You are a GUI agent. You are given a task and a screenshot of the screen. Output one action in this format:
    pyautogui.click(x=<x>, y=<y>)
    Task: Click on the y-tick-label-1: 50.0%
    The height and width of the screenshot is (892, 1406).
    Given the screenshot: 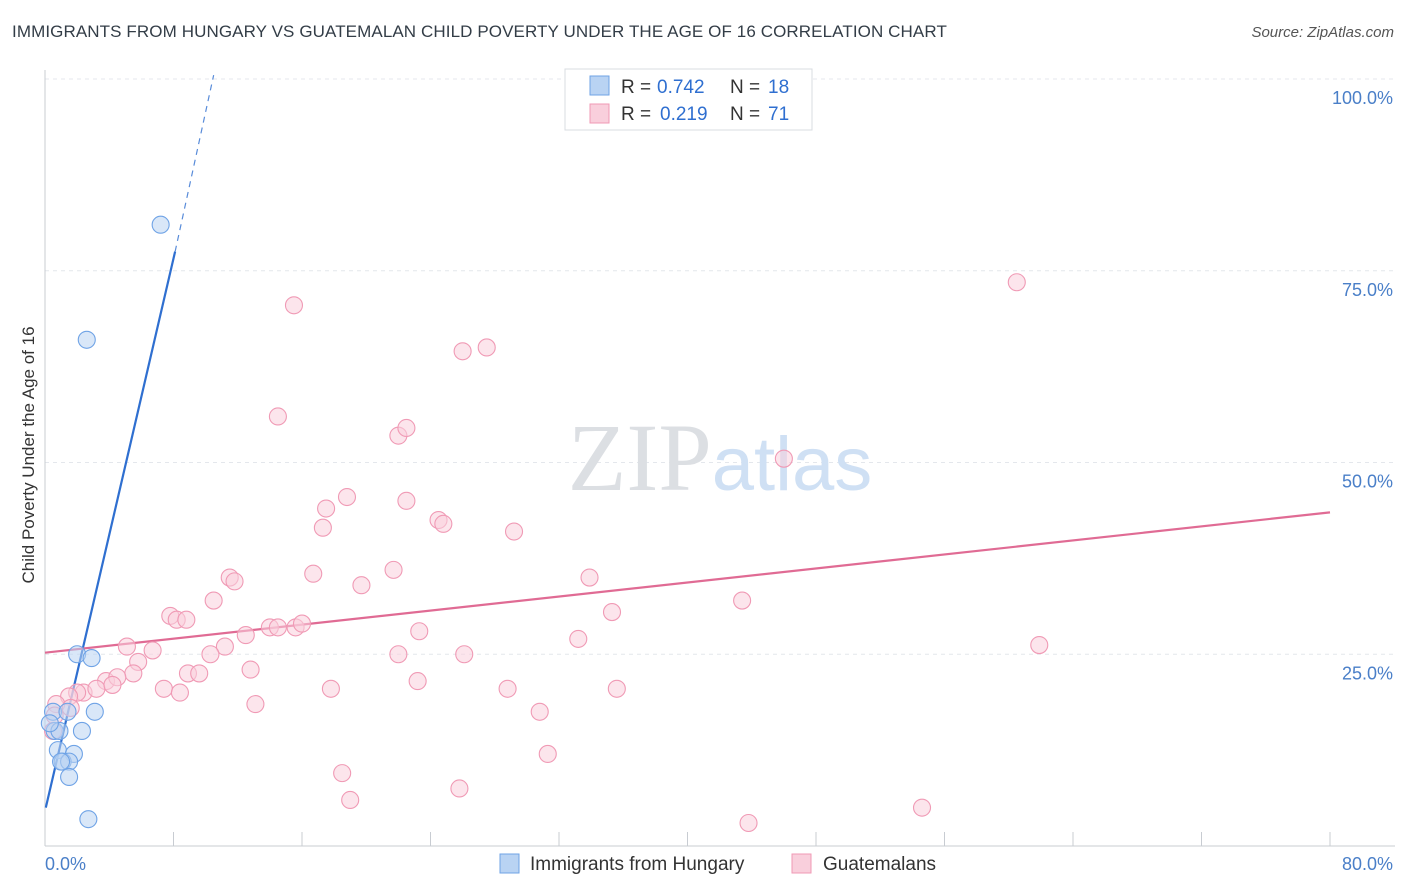 What is the action you would take?
    pyautogui.click(x=1367, y=482)
    